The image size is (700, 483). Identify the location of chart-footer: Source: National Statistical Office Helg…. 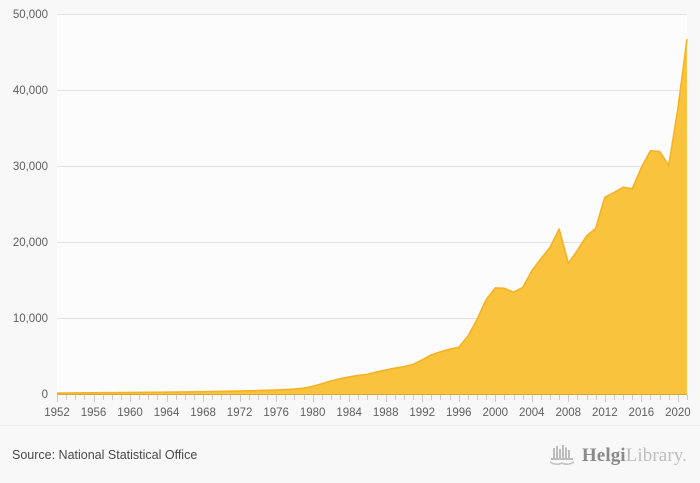
(350, 454).